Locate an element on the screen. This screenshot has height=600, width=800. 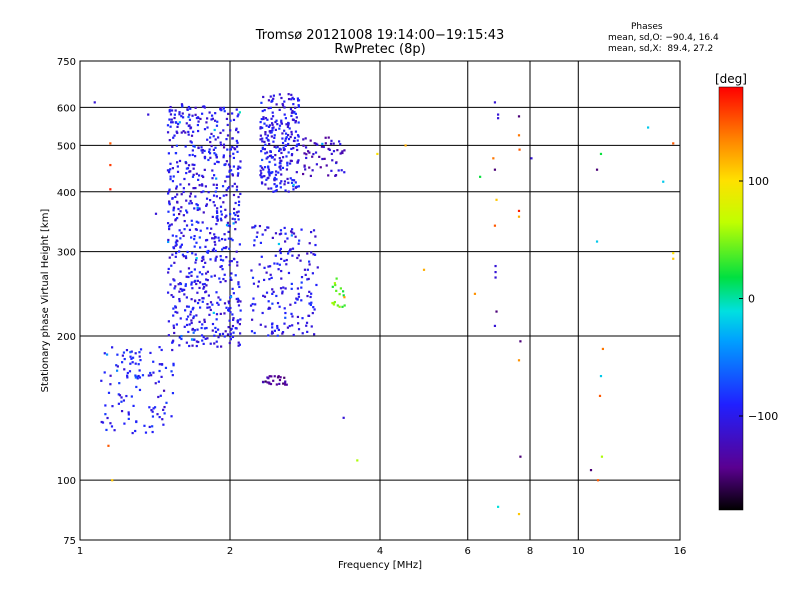
y-tick-label: 300 is located at coordinates (66, 253).